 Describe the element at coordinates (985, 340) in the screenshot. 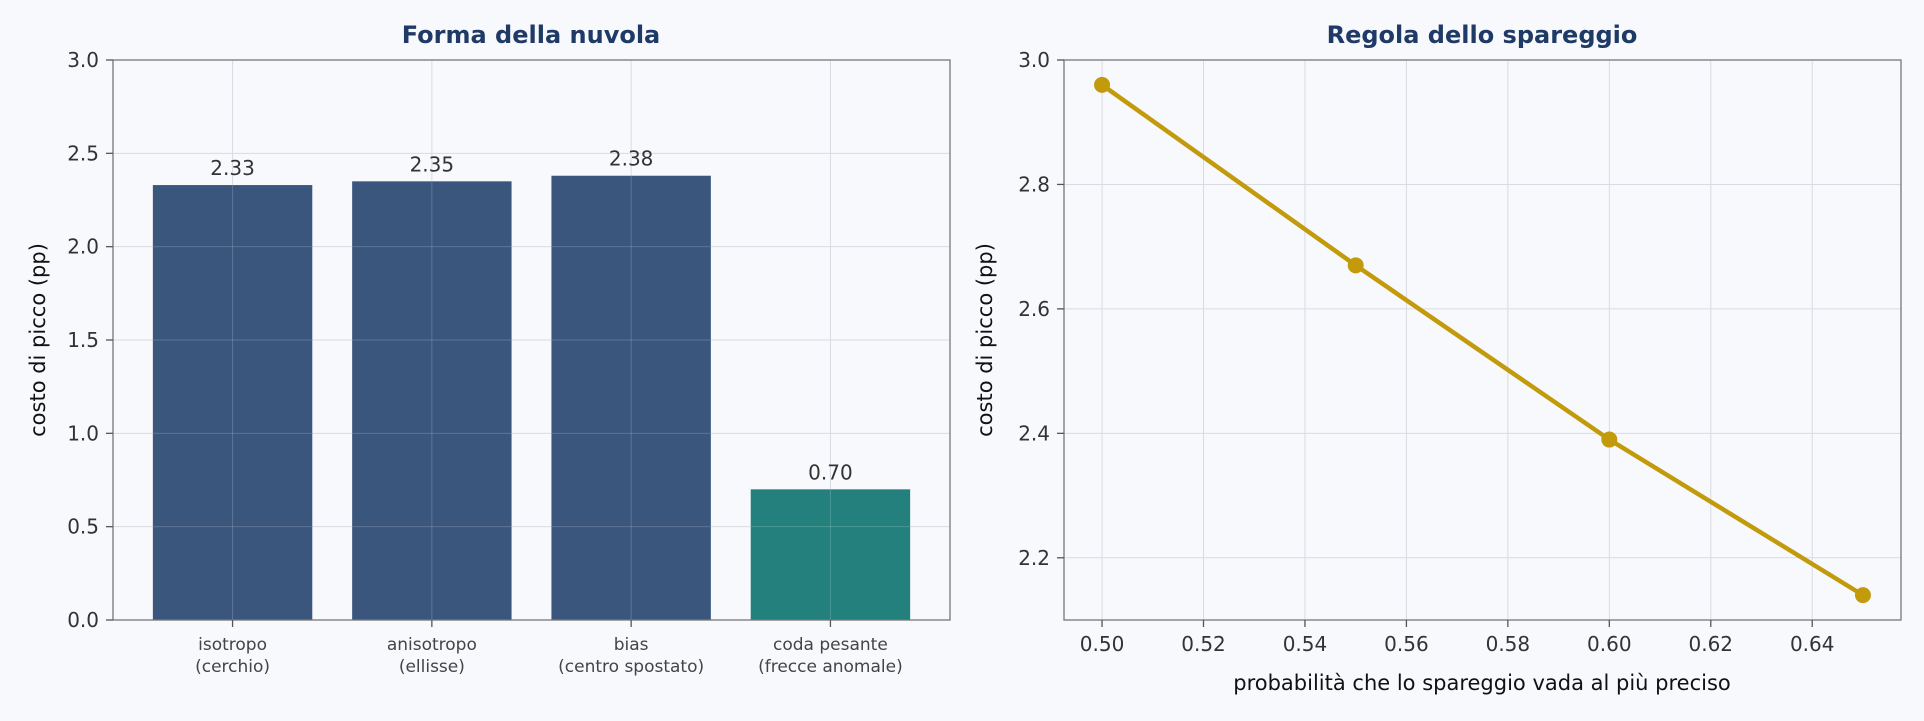

I see `line-chart-y-axis-label: costo di picco (pp)` at that location.